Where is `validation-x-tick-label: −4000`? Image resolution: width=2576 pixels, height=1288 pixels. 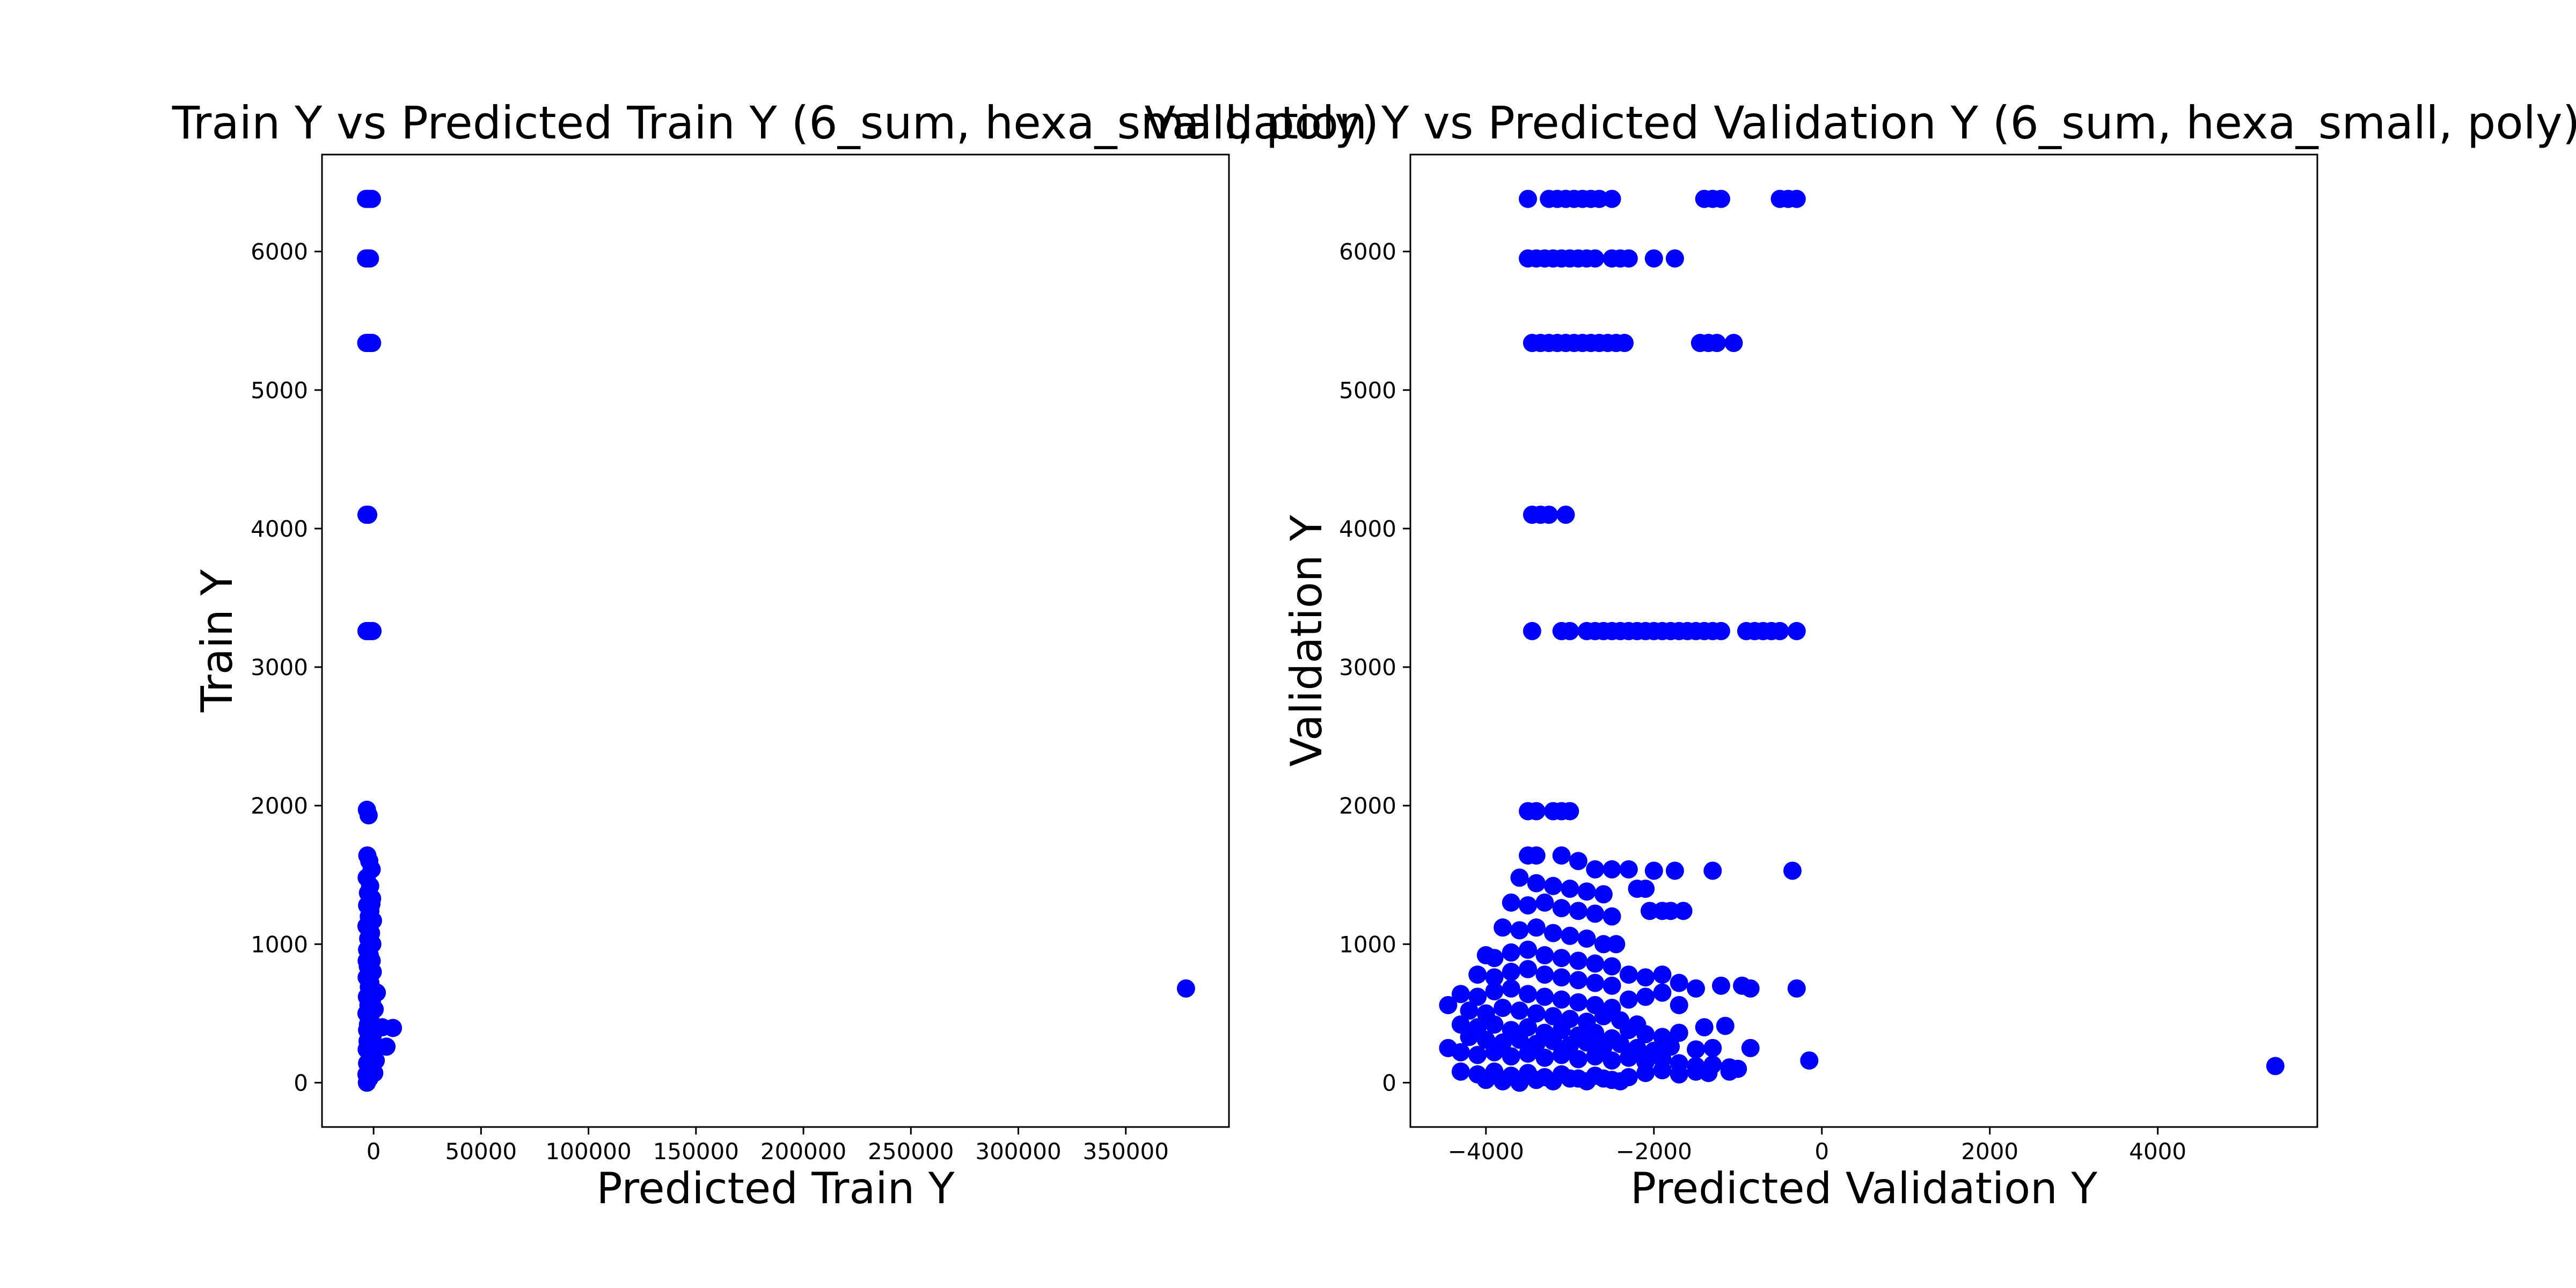
validation-x-tick-label: −4000 is located at coordinates (1486, 1151).